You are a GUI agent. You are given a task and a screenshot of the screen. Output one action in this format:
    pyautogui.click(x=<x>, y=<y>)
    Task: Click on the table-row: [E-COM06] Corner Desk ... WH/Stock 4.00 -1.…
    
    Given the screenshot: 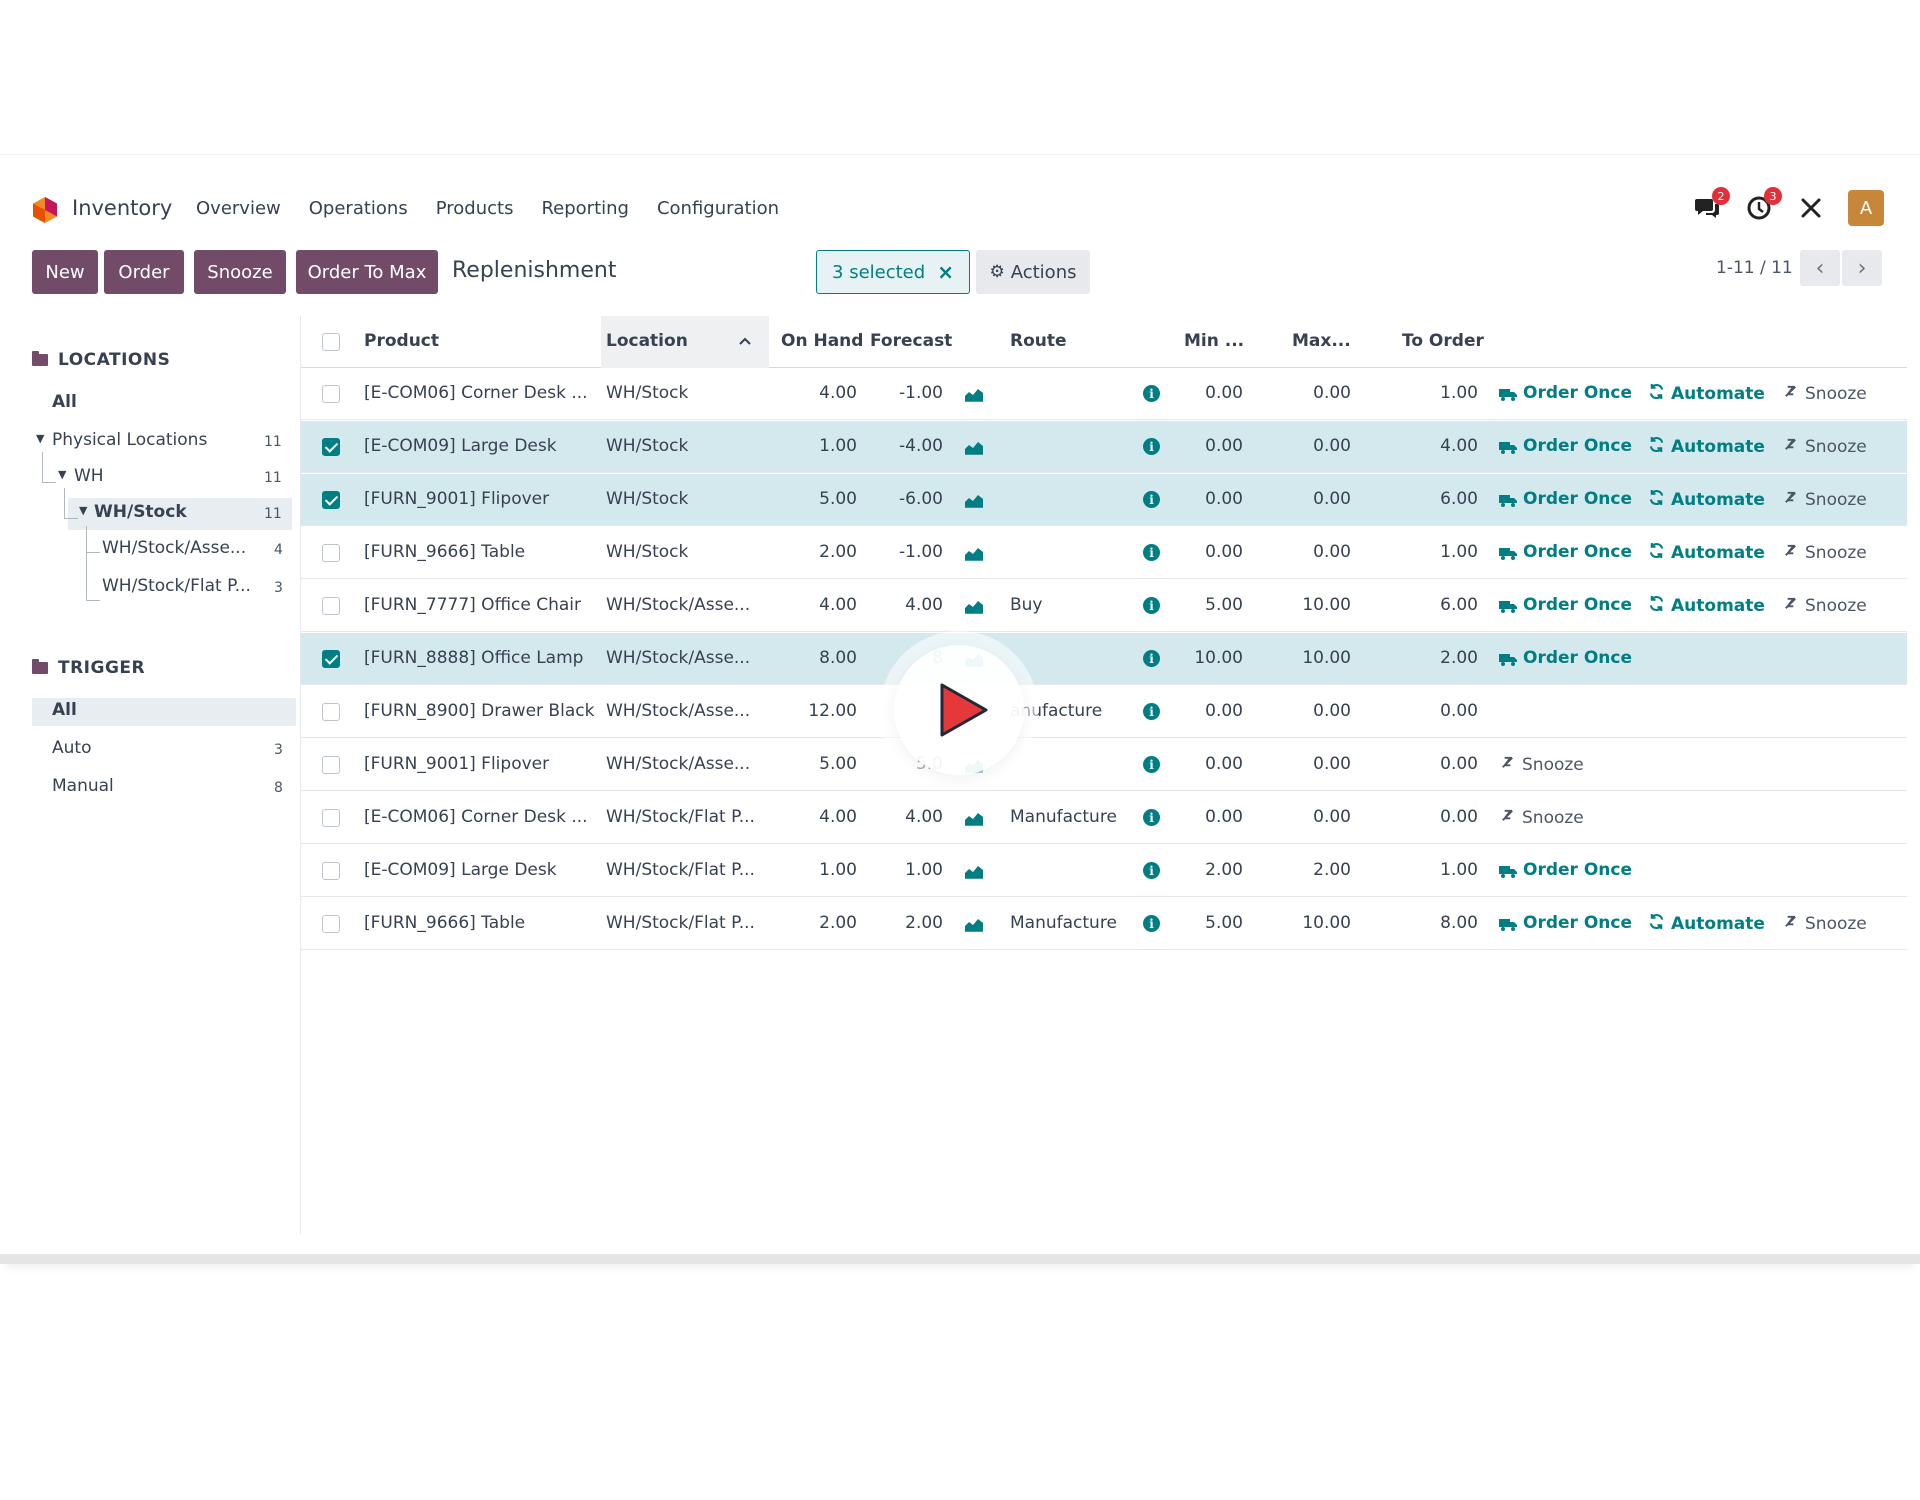 What is the action you would take?
    pyautogui.click(x=1104, y=394)
    